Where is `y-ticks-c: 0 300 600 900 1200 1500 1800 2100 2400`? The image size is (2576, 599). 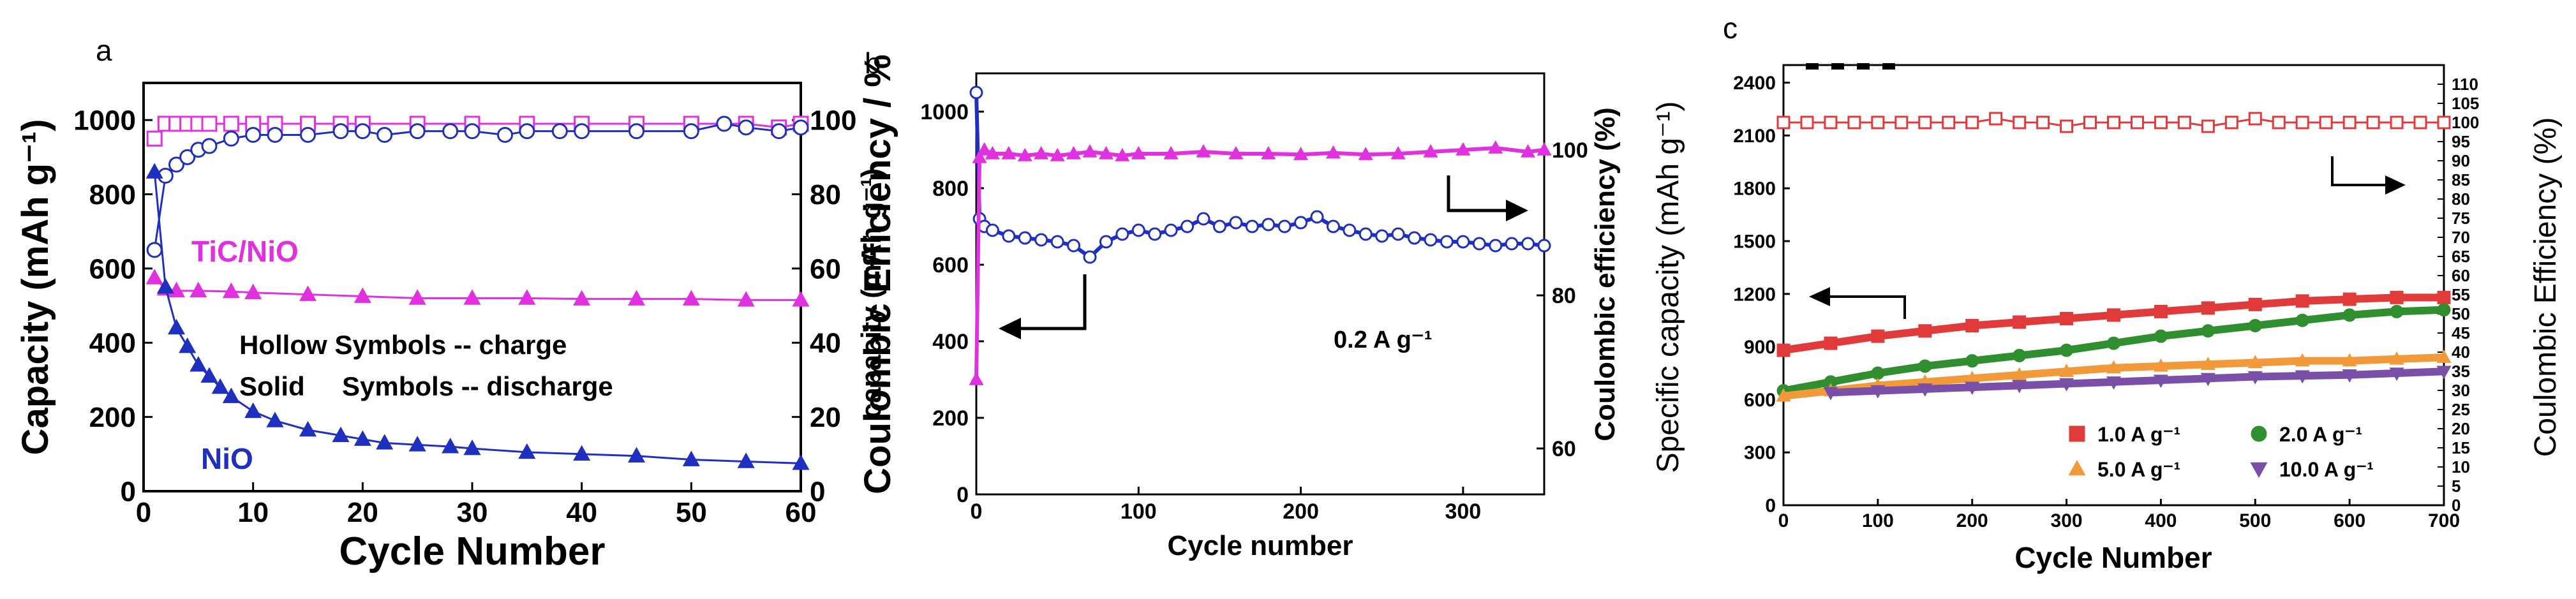
y-ticks-c: 0 300 600 900 1200 1500 1800 2100 2400 is located at coordinates (1761, 295).